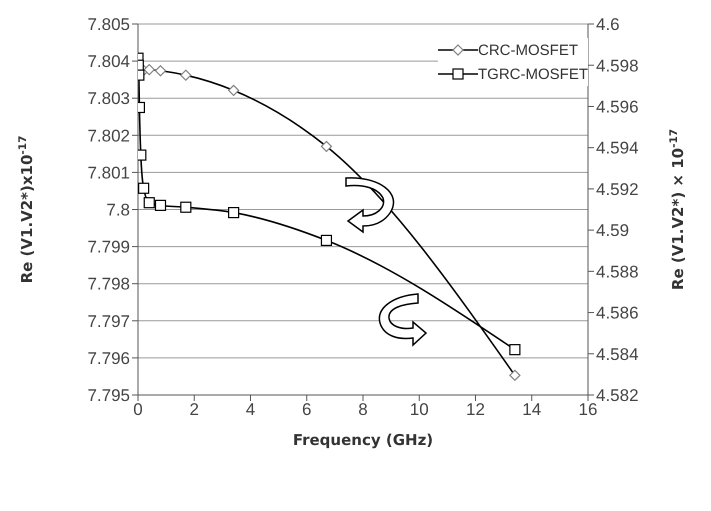 Image resolution: width=711 pixels, height=511 pixels. Describe the element at coordinates (108, 247) in the screenshot. I see `y-tick-label: 7.799` at that location.